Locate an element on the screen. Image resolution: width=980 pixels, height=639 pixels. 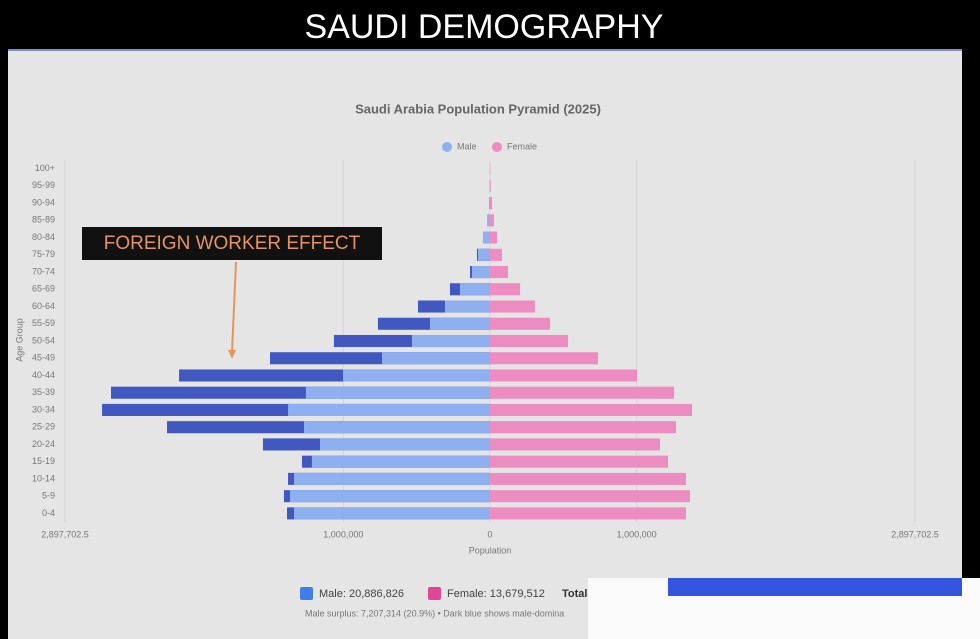
y-tick-label: 55-59 is located at coordinates (43, 323).